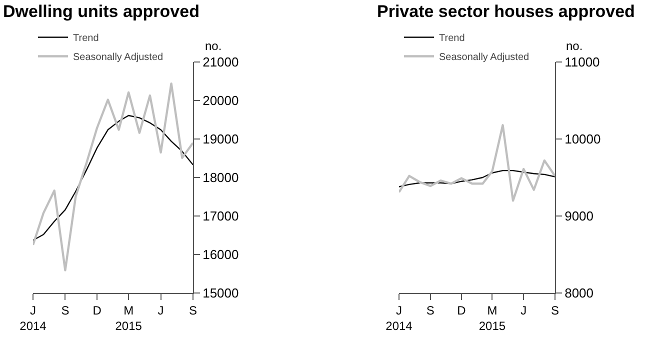 The height and width of the screenshot is (347, 666). What do you see at coordinates (582, 62) in the screenshot?
I see `y-tick-label: 11000` at bounding box center [582, 62].